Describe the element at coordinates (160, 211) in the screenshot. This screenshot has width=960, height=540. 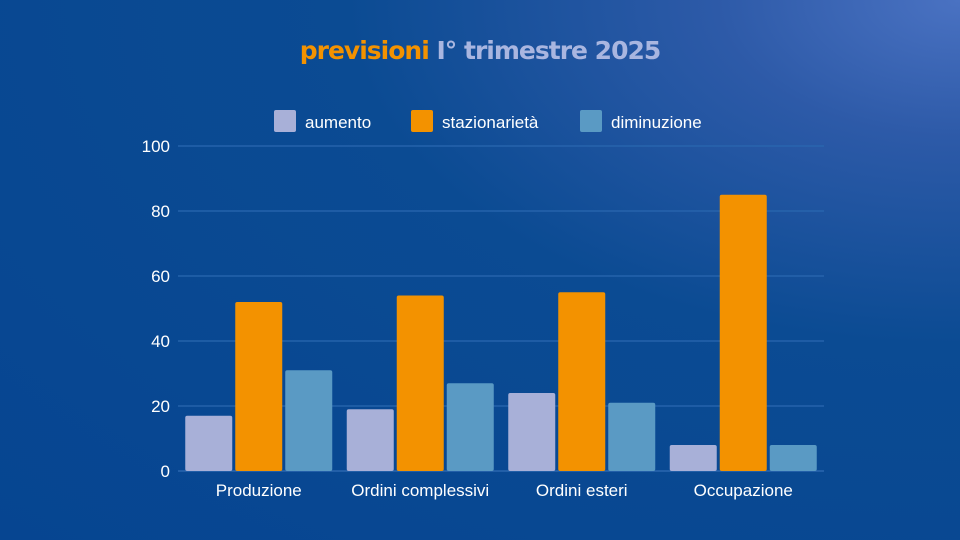
I see `y-tick-label: 80` at that location.